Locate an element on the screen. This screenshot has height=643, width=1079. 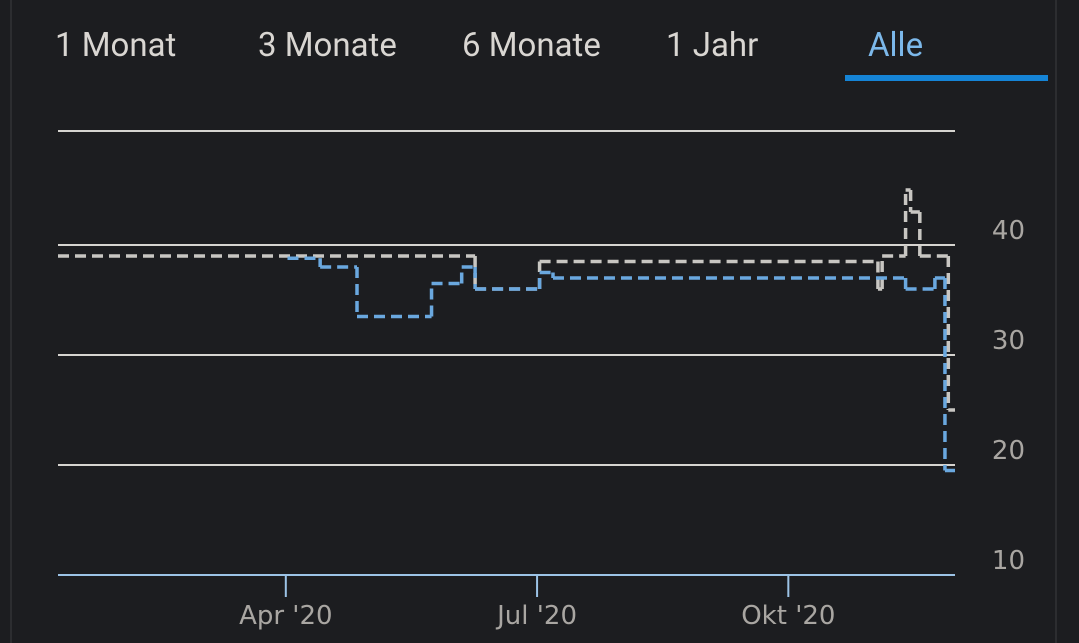
tab: 1 Jahr is located at coordinates (712, 45).